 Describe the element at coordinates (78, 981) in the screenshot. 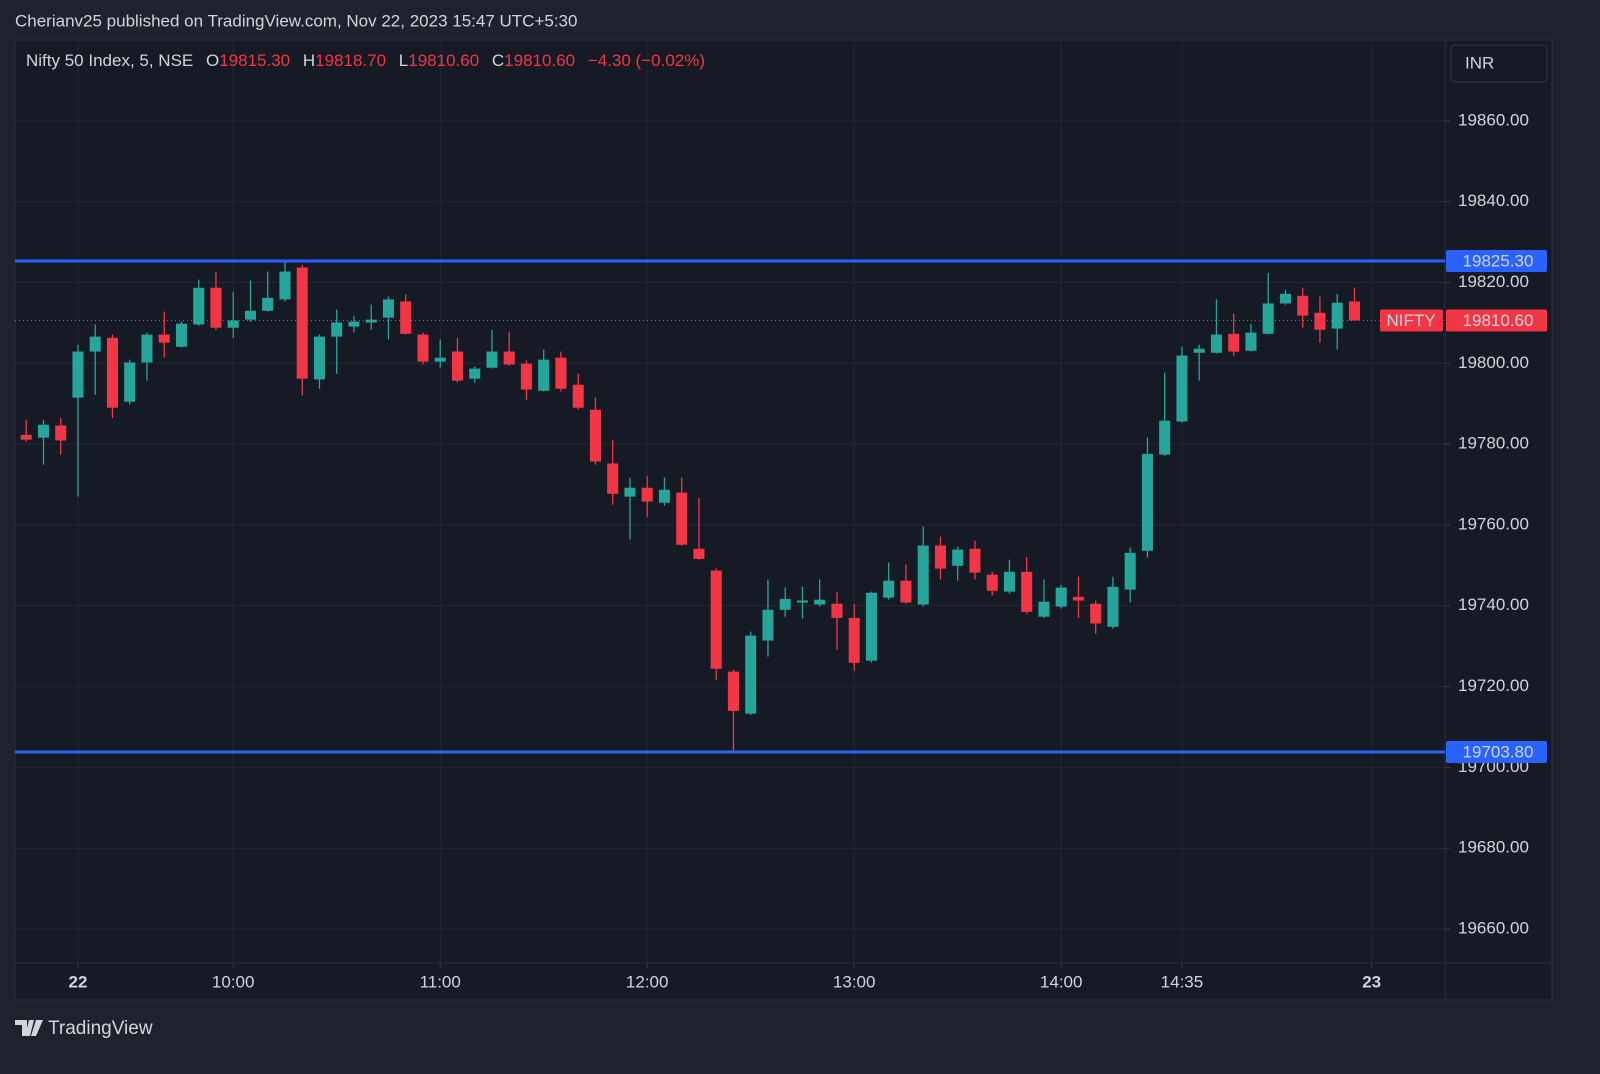

I see `x-tick-label: 22` at that location.